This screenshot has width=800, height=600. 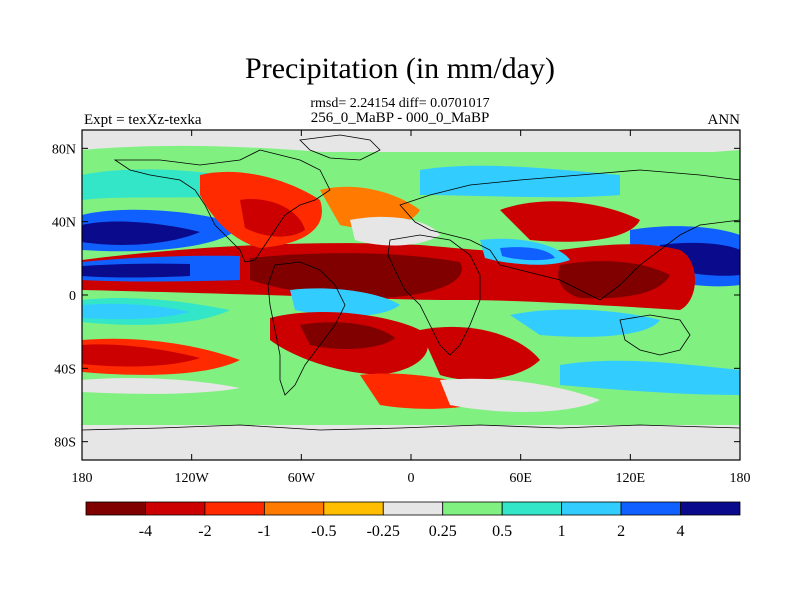 What do you see at coordinates (681, 531) in the screenshot?
I see `colorbar-label: 4` at bounding box center [681, 531].